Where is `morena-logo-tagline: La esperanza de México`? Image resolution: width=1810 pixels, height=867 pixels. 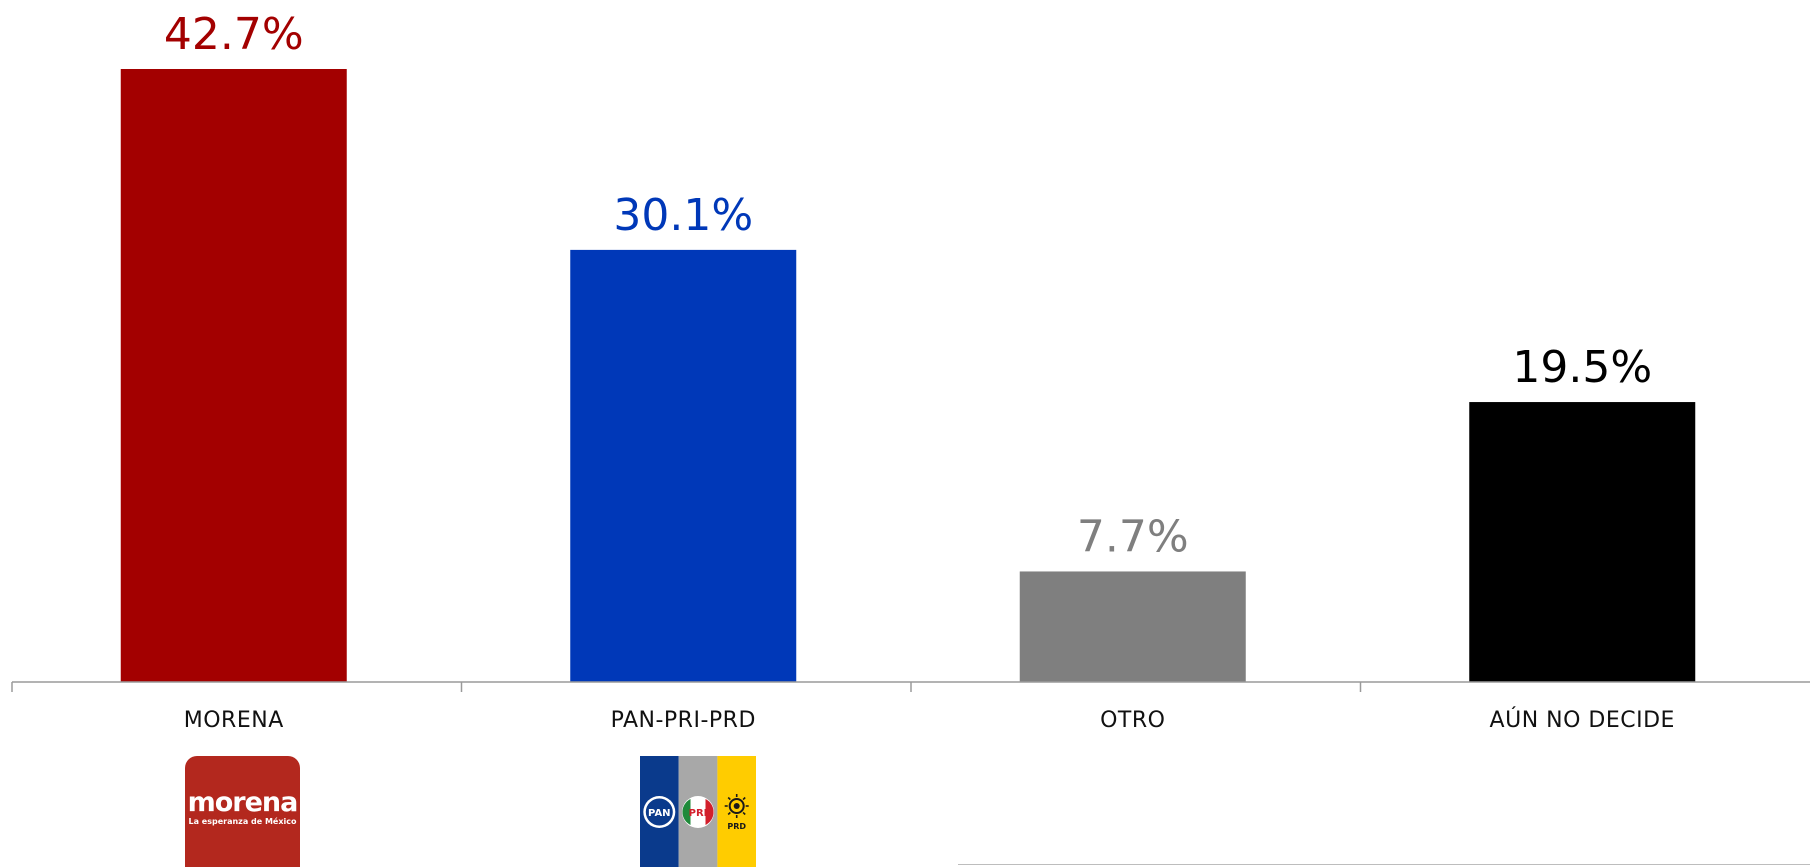
morena-logo-tagline: La esperanza de México is located at coordinates (242, 821).